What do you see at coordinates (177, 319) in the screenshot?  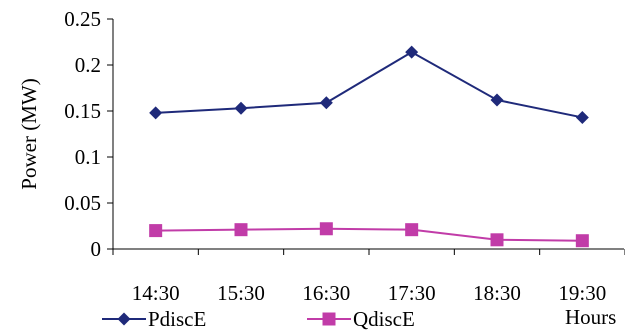 I see `legend-label: PdiscE` at bounding box center [177, 319].